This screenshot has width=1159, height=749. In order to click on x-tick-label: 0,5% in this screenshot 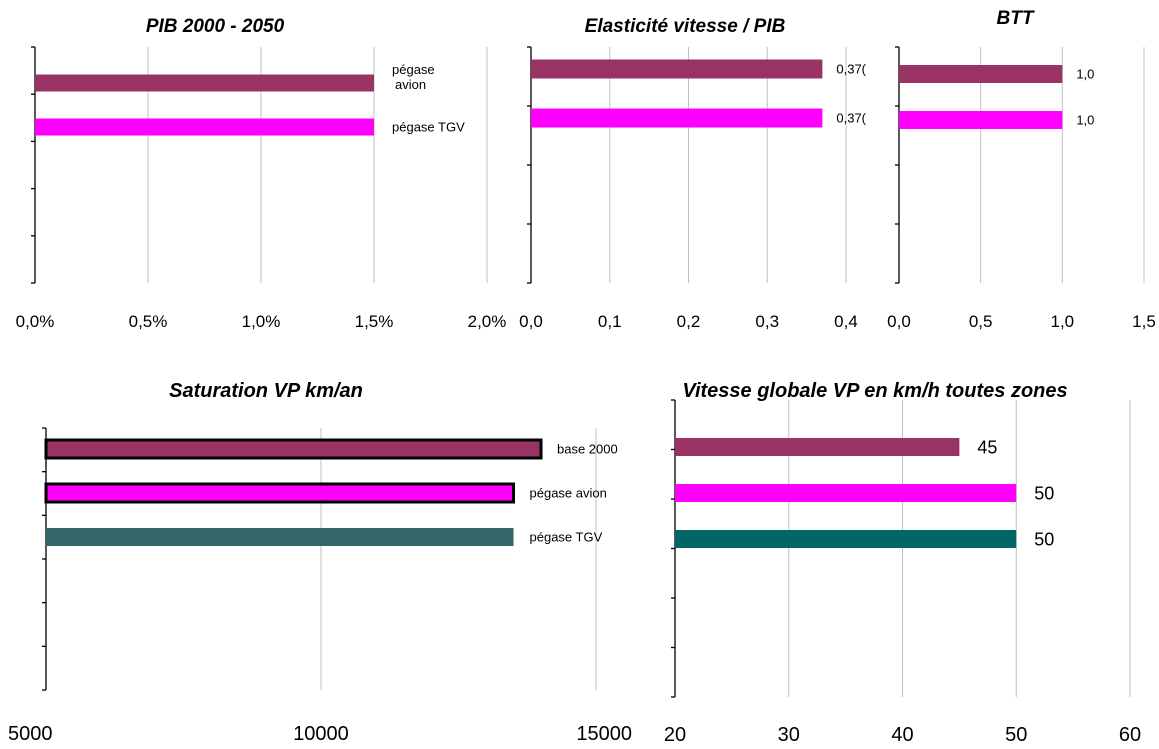, I will do `click(148, 321)`.